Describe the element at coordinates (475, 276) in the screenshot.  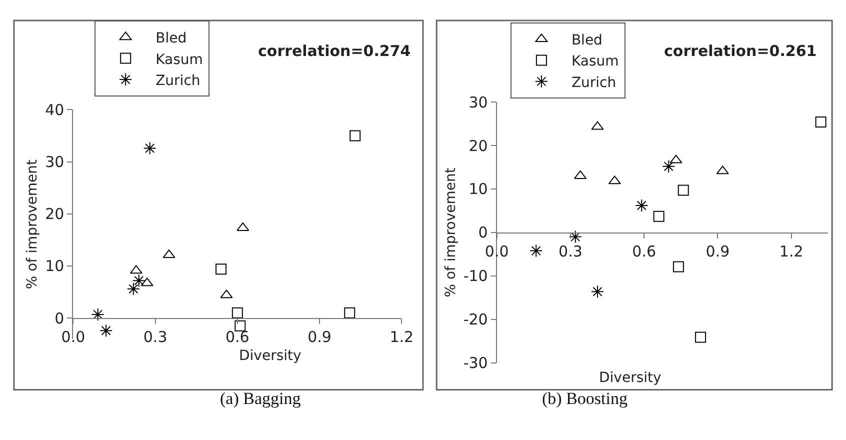
I see `y-tick-label: -10` at that location.